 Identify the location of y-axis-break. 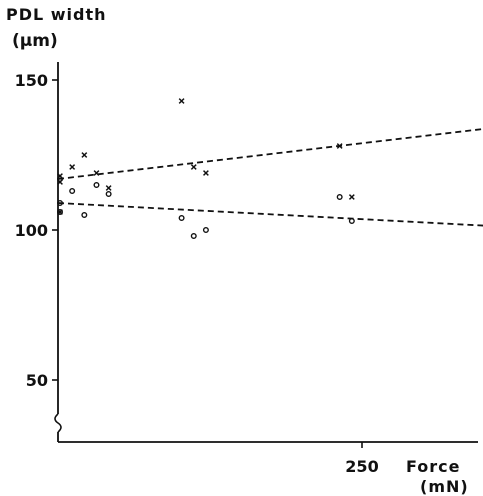
(58, 423).